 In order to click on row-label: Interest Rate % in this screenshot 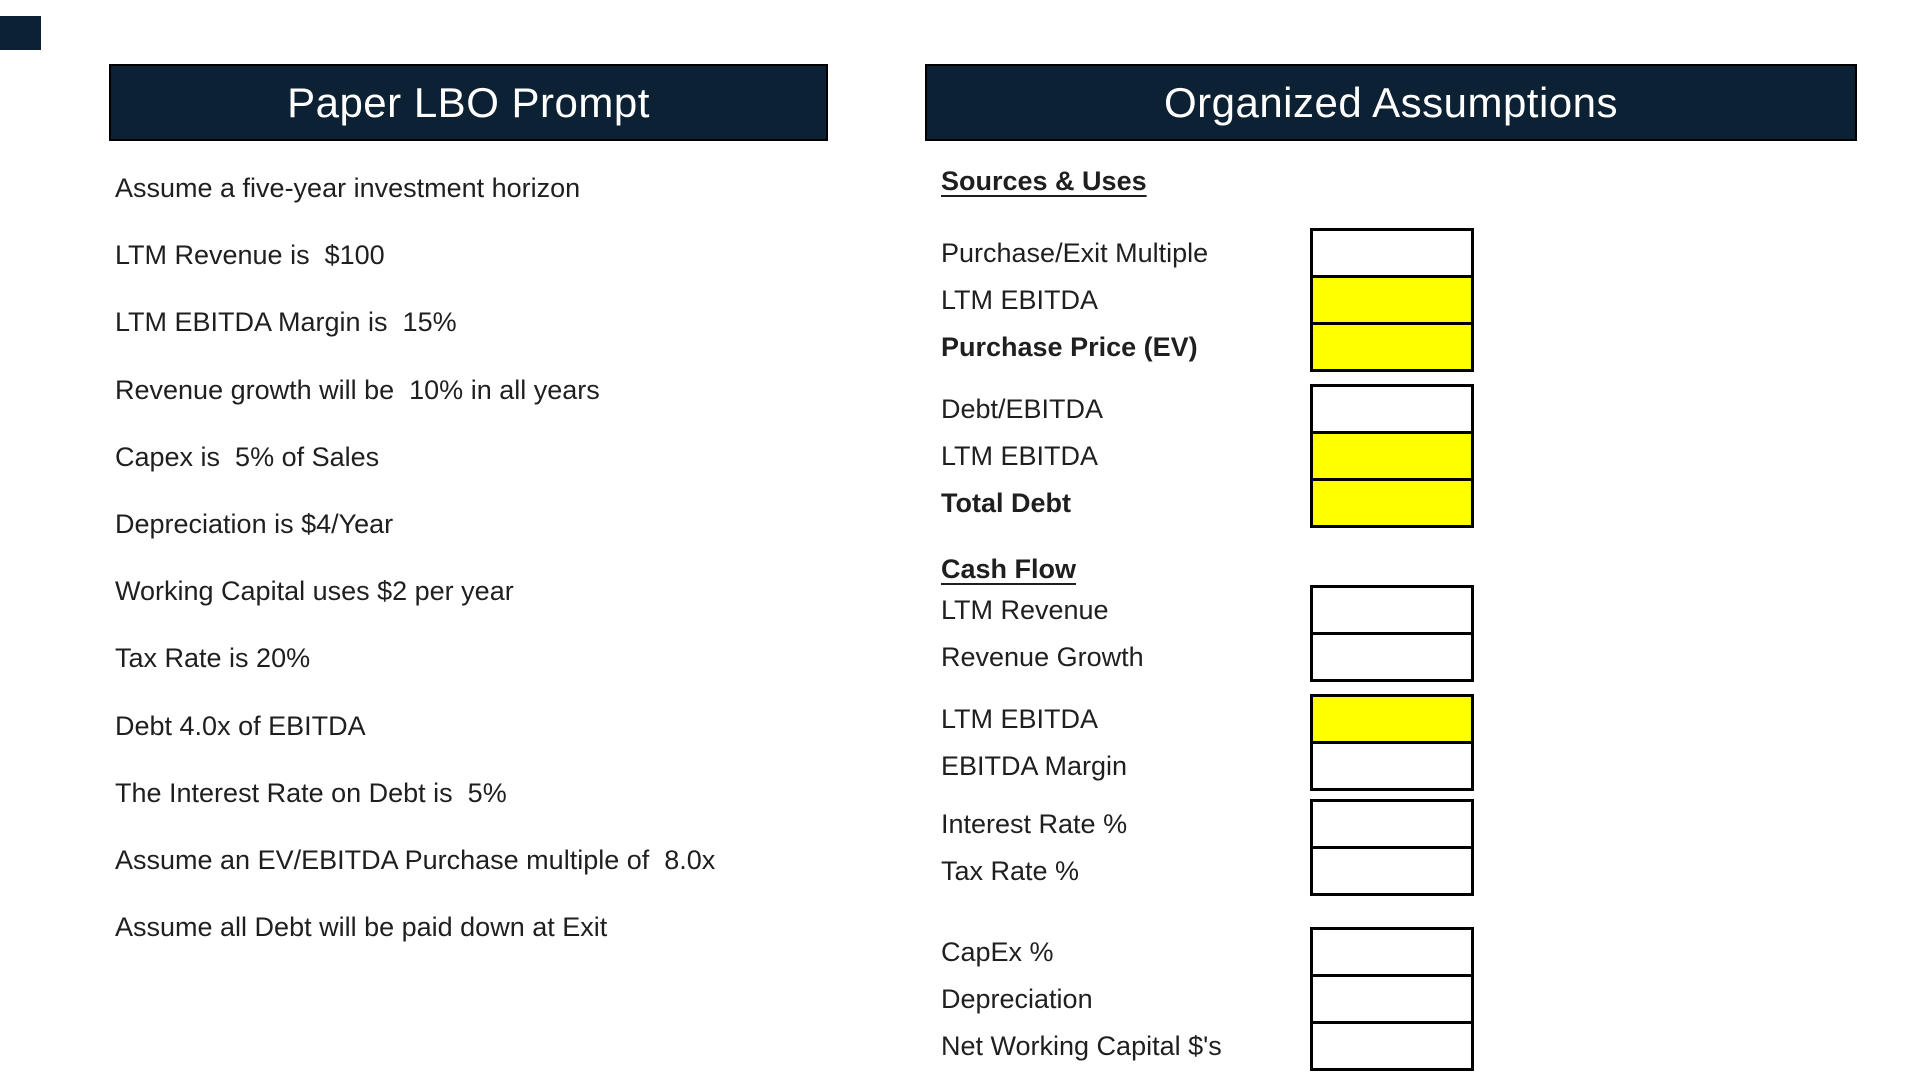, I will do `click(1034, 823)`.